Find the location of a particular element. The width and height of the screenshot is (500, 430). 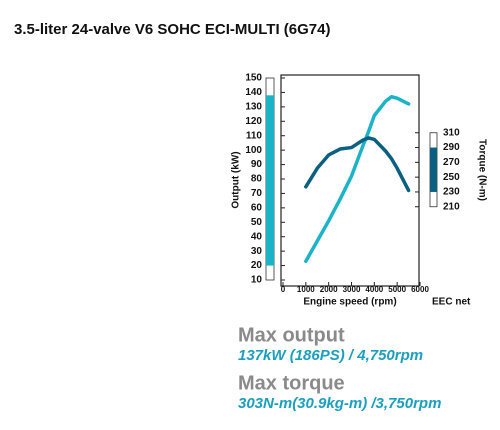

y-tick-label: 90 is located at coordinates (257, 164).